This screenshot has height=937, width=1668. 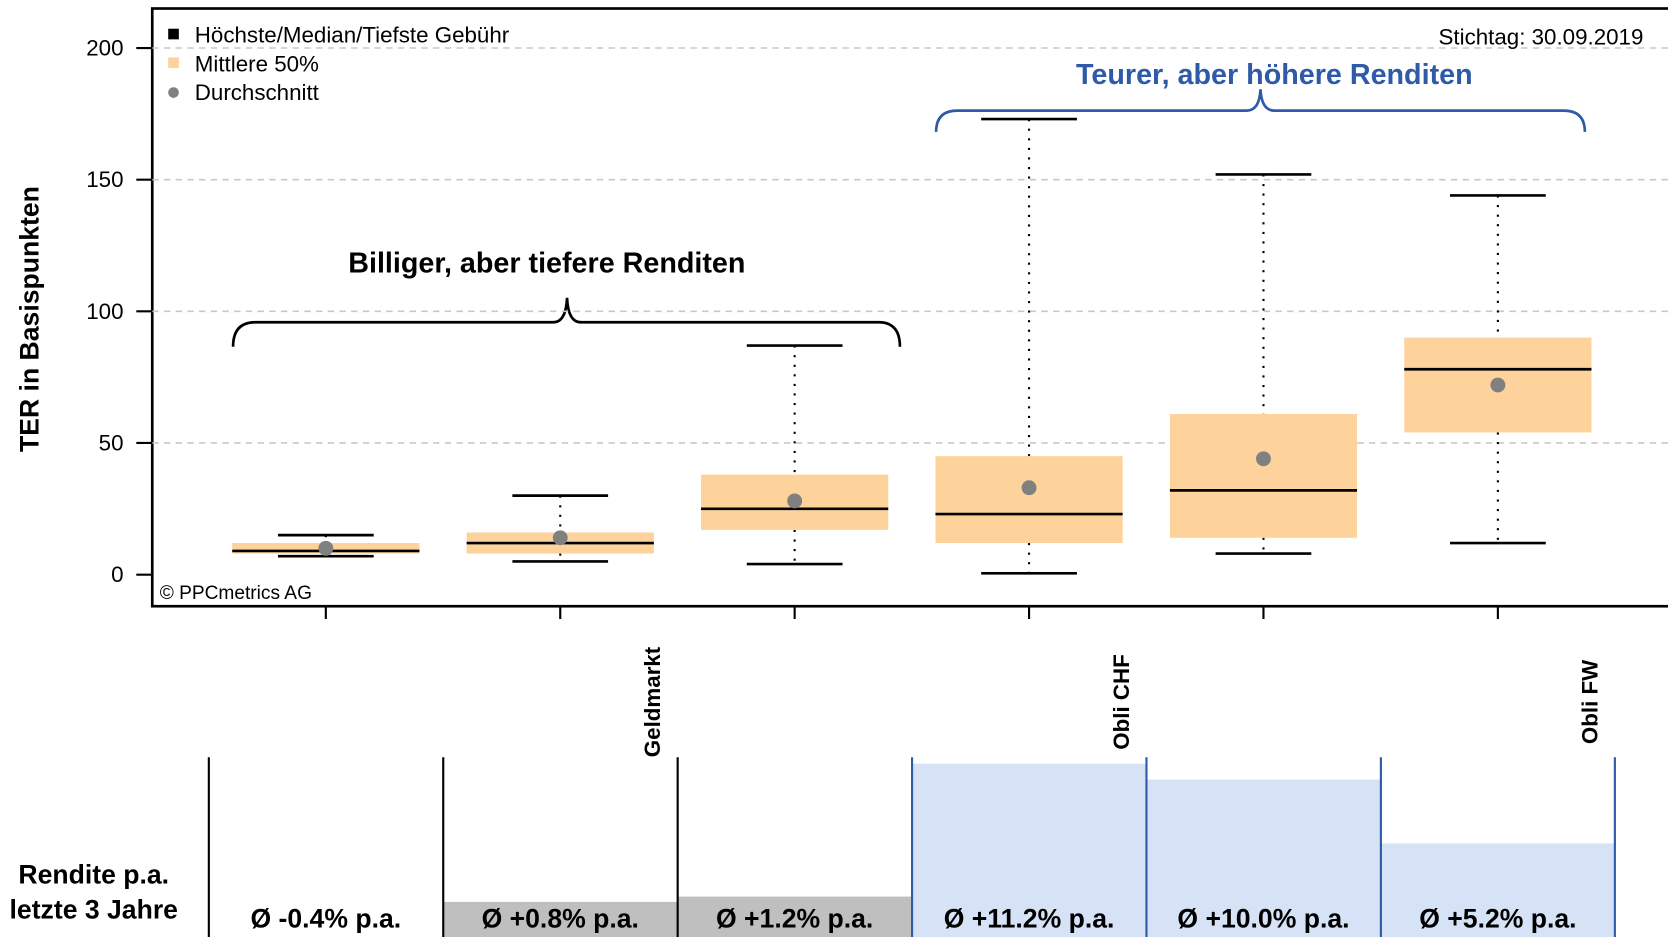 I want to click on return-label: Ø +11.2% p.a., so click(x=1029, y=918).